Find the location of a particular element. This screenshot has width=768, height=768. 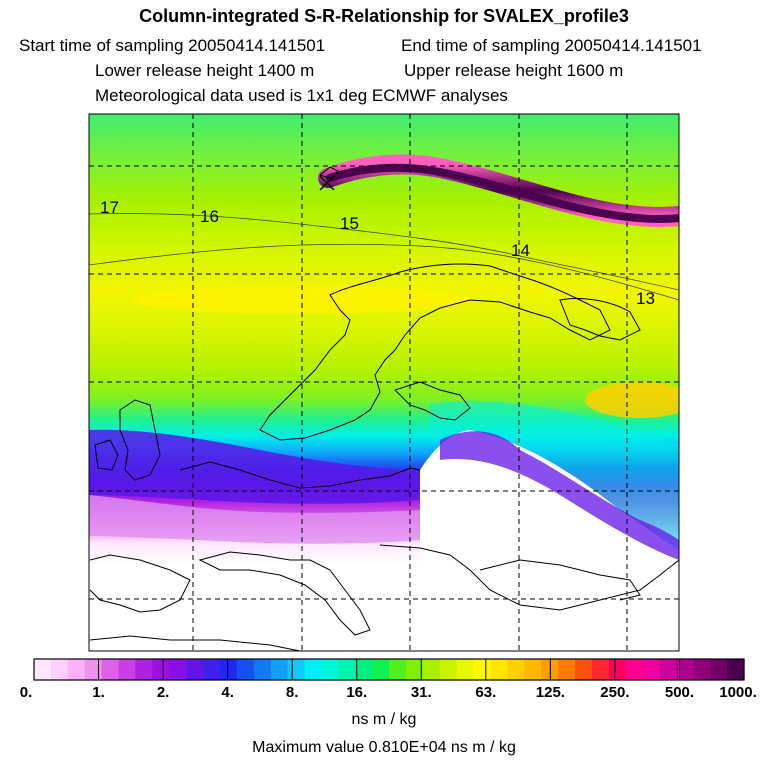

contour-label-15: 15 is located at coordinates (349, 223).